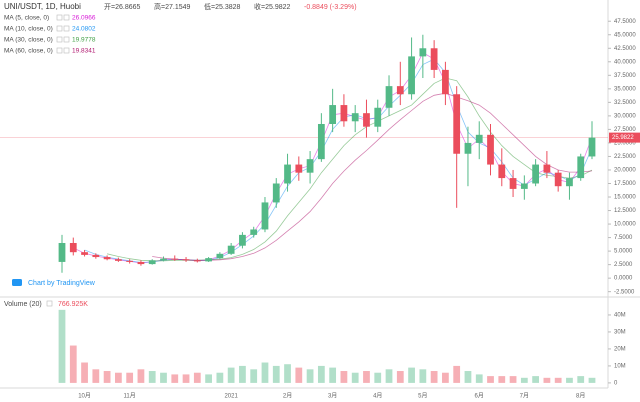 This screenshot has height=402, width=640. What do you see at coordinates (17, 282) in the screenshot?
I see `tv-logo` at bounding box center [17, 282].